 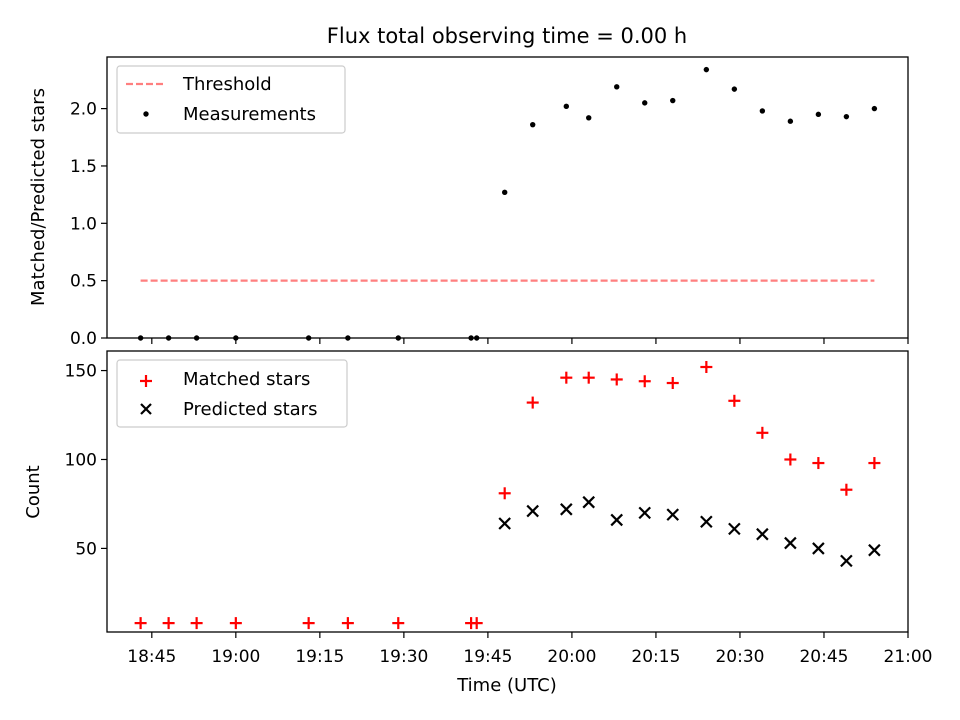 I want to click on x-axis-label: Time (UTC), so click(x=506, y=685).